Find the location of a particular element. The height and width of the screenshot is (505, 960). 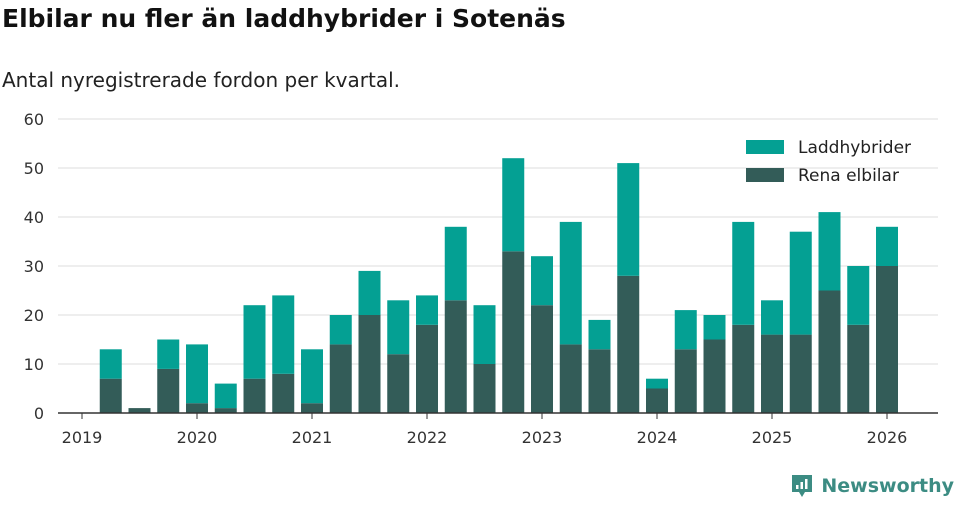

x-tick-label: 2020 is located at coordinates (197, 437).